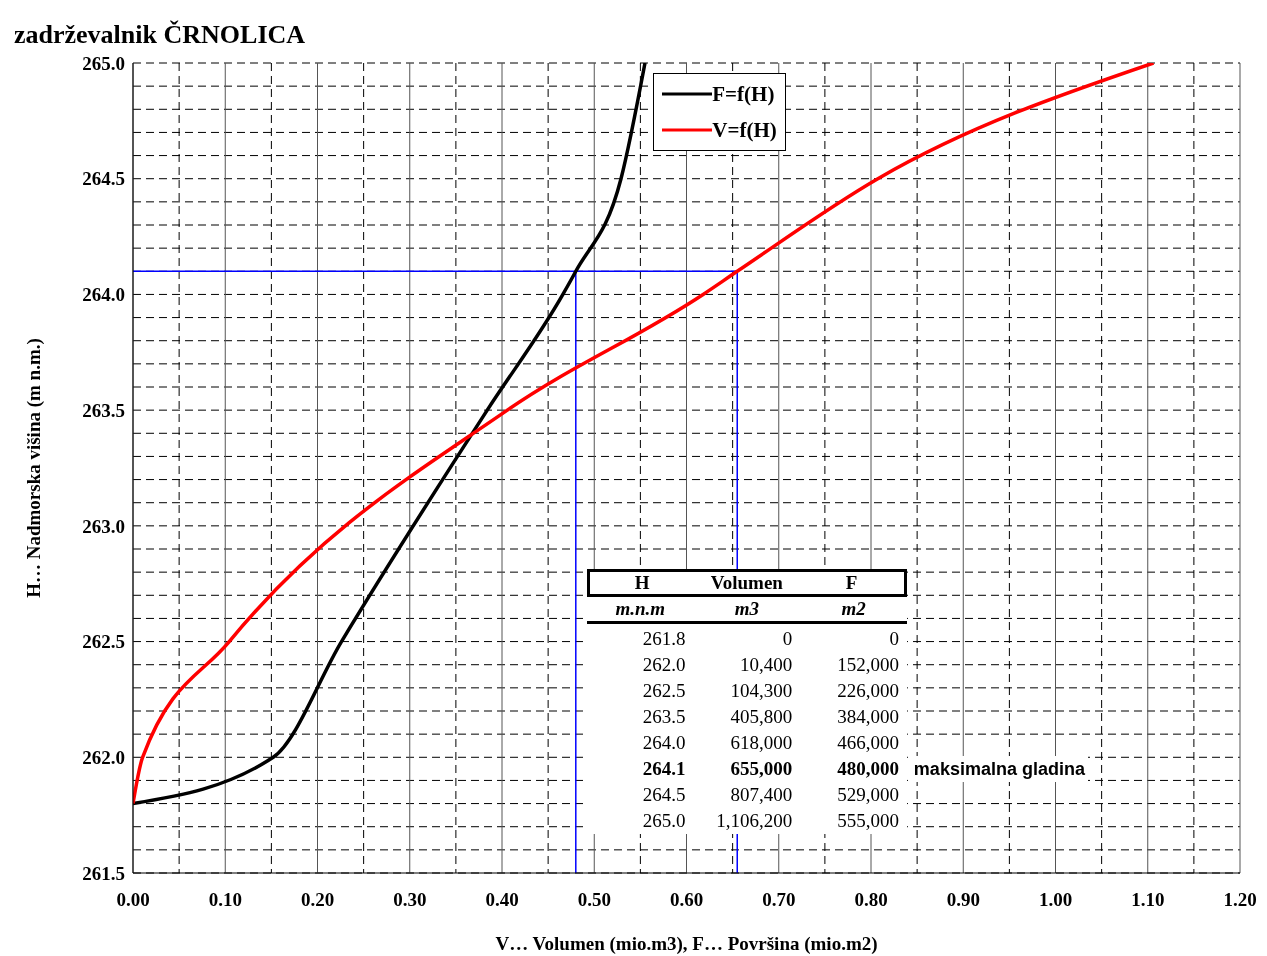 This screenshot has height=956, width=1267. I want to click on annotation: H, so click(642, 583).